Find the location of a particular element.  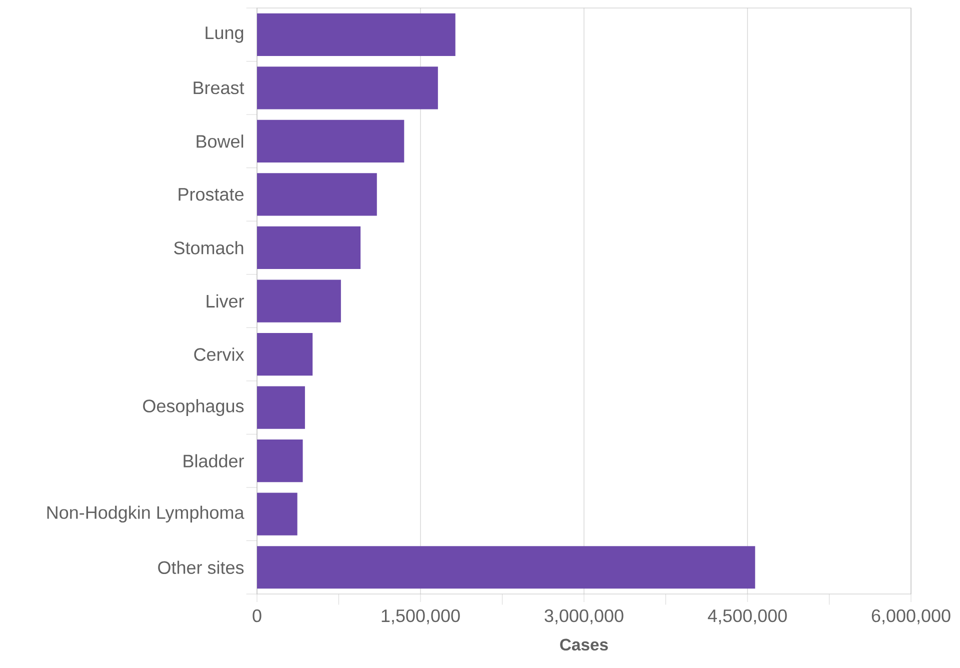

x-tick-label: 6,000,000 is located at coordinates (911, 616).